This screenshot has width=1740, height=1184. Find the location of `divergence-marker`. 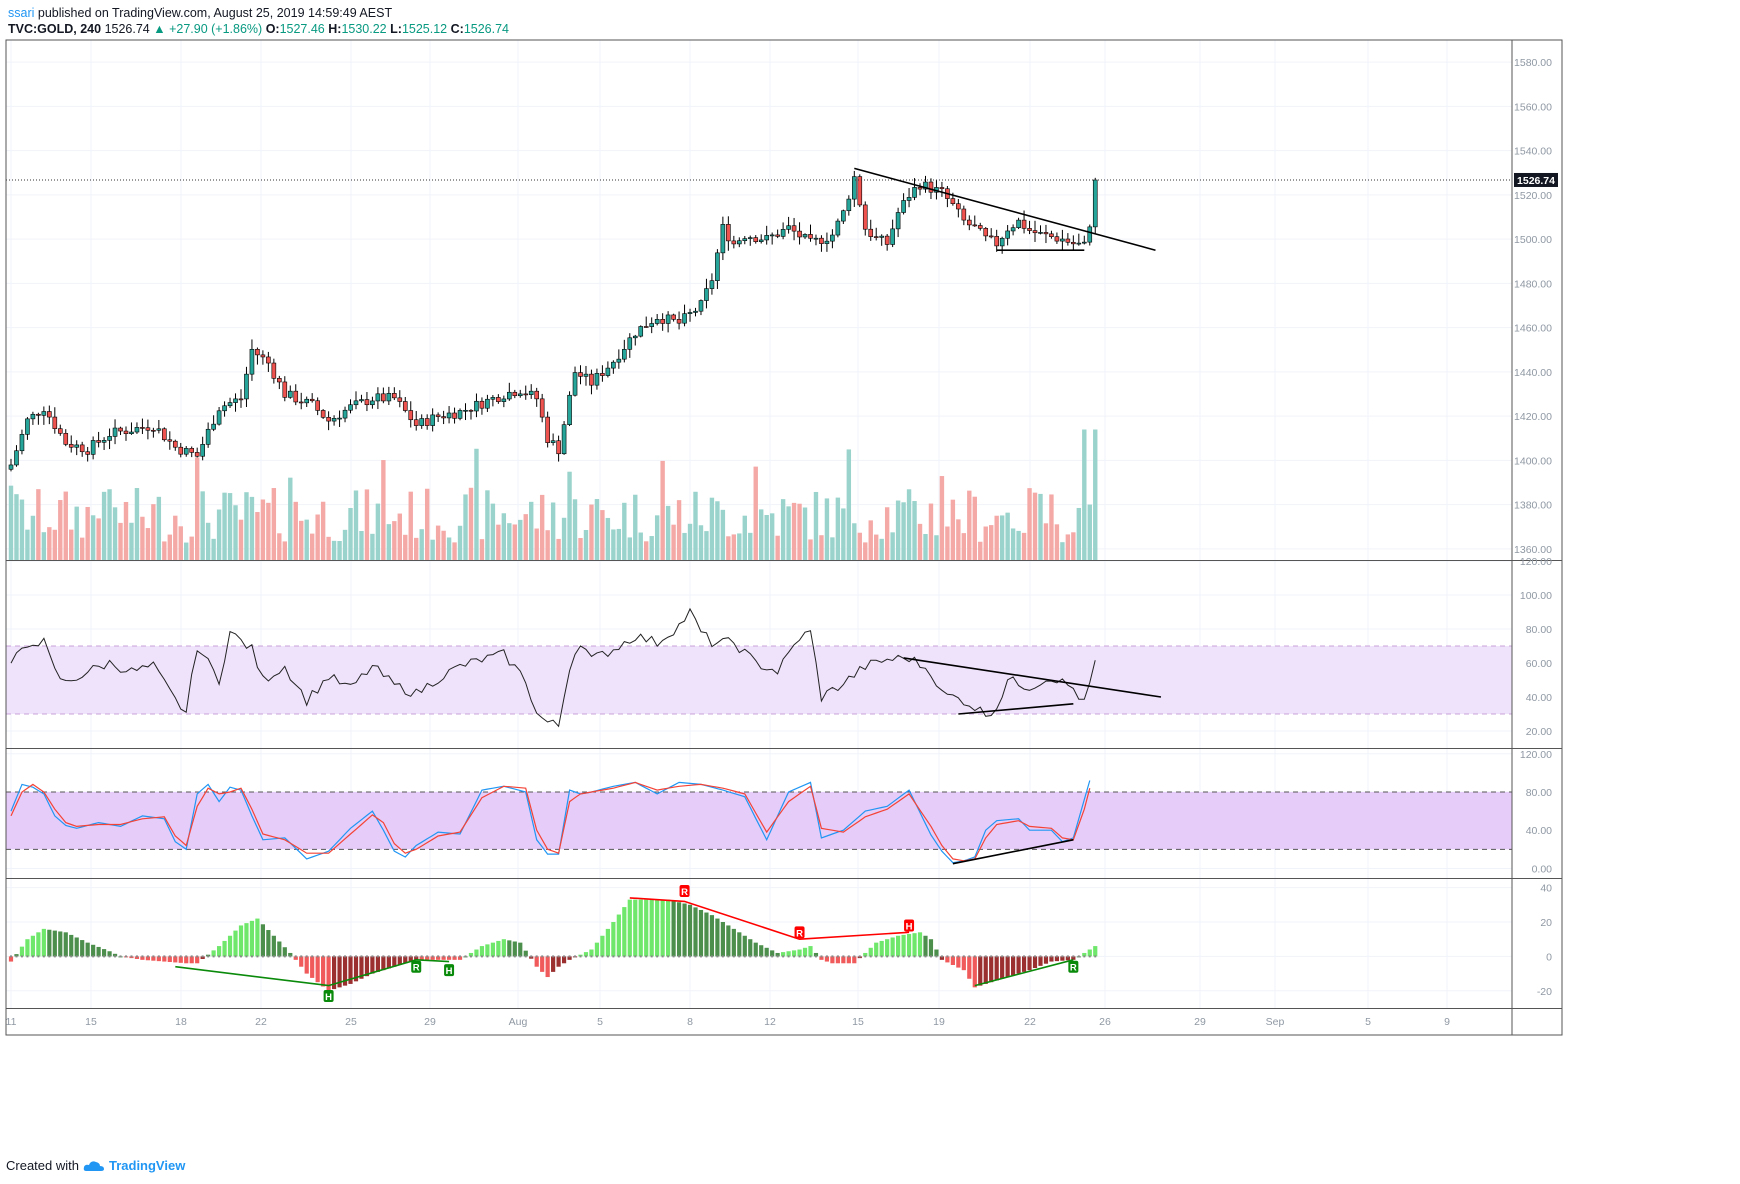

divergence-marker is located at coordinates (1073, 966).